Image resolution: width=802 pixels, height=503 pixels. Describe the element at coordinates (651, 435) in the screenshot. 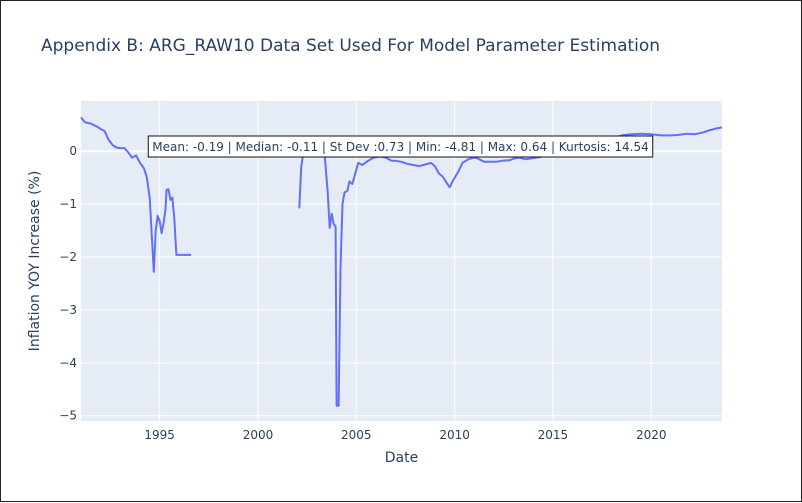

I see `x-tick-label: 2020` at that location.